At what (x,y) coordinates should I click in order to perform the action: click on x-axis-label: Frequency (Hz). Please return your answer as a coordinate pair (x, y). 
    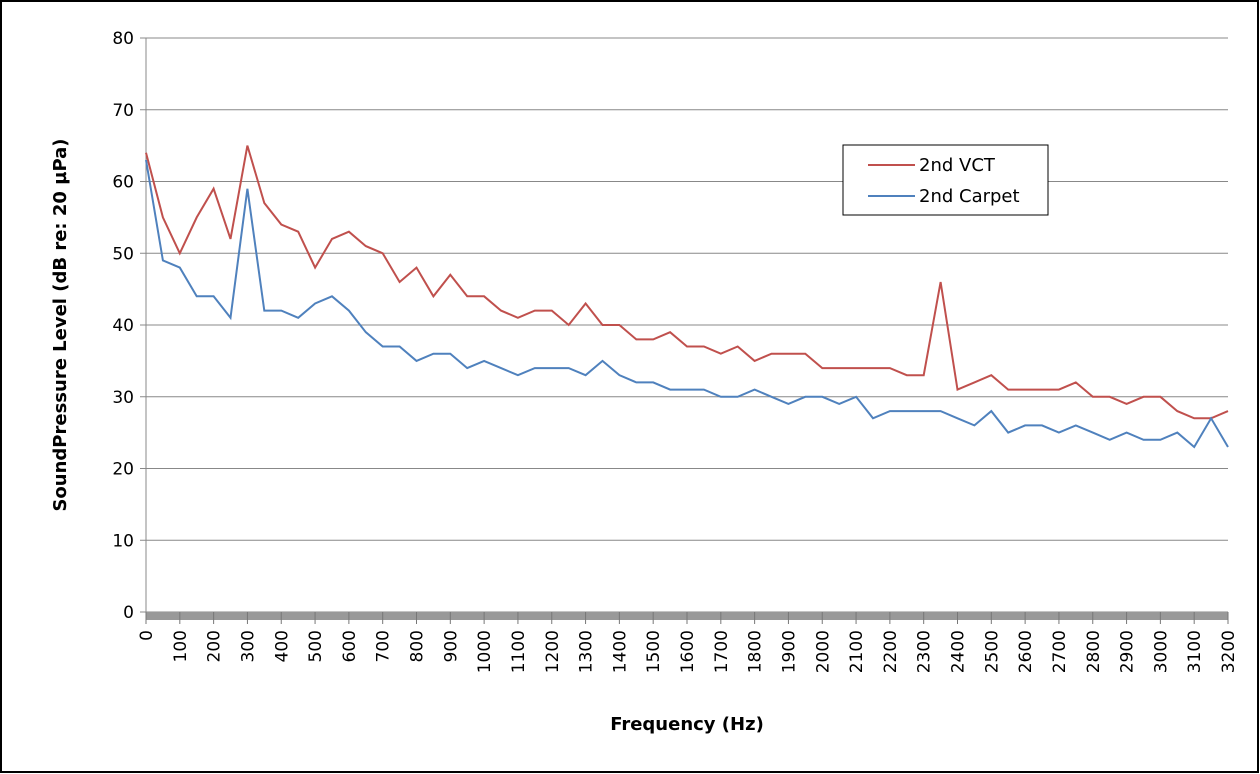
    Looking at the image, I should click on (687, 724).